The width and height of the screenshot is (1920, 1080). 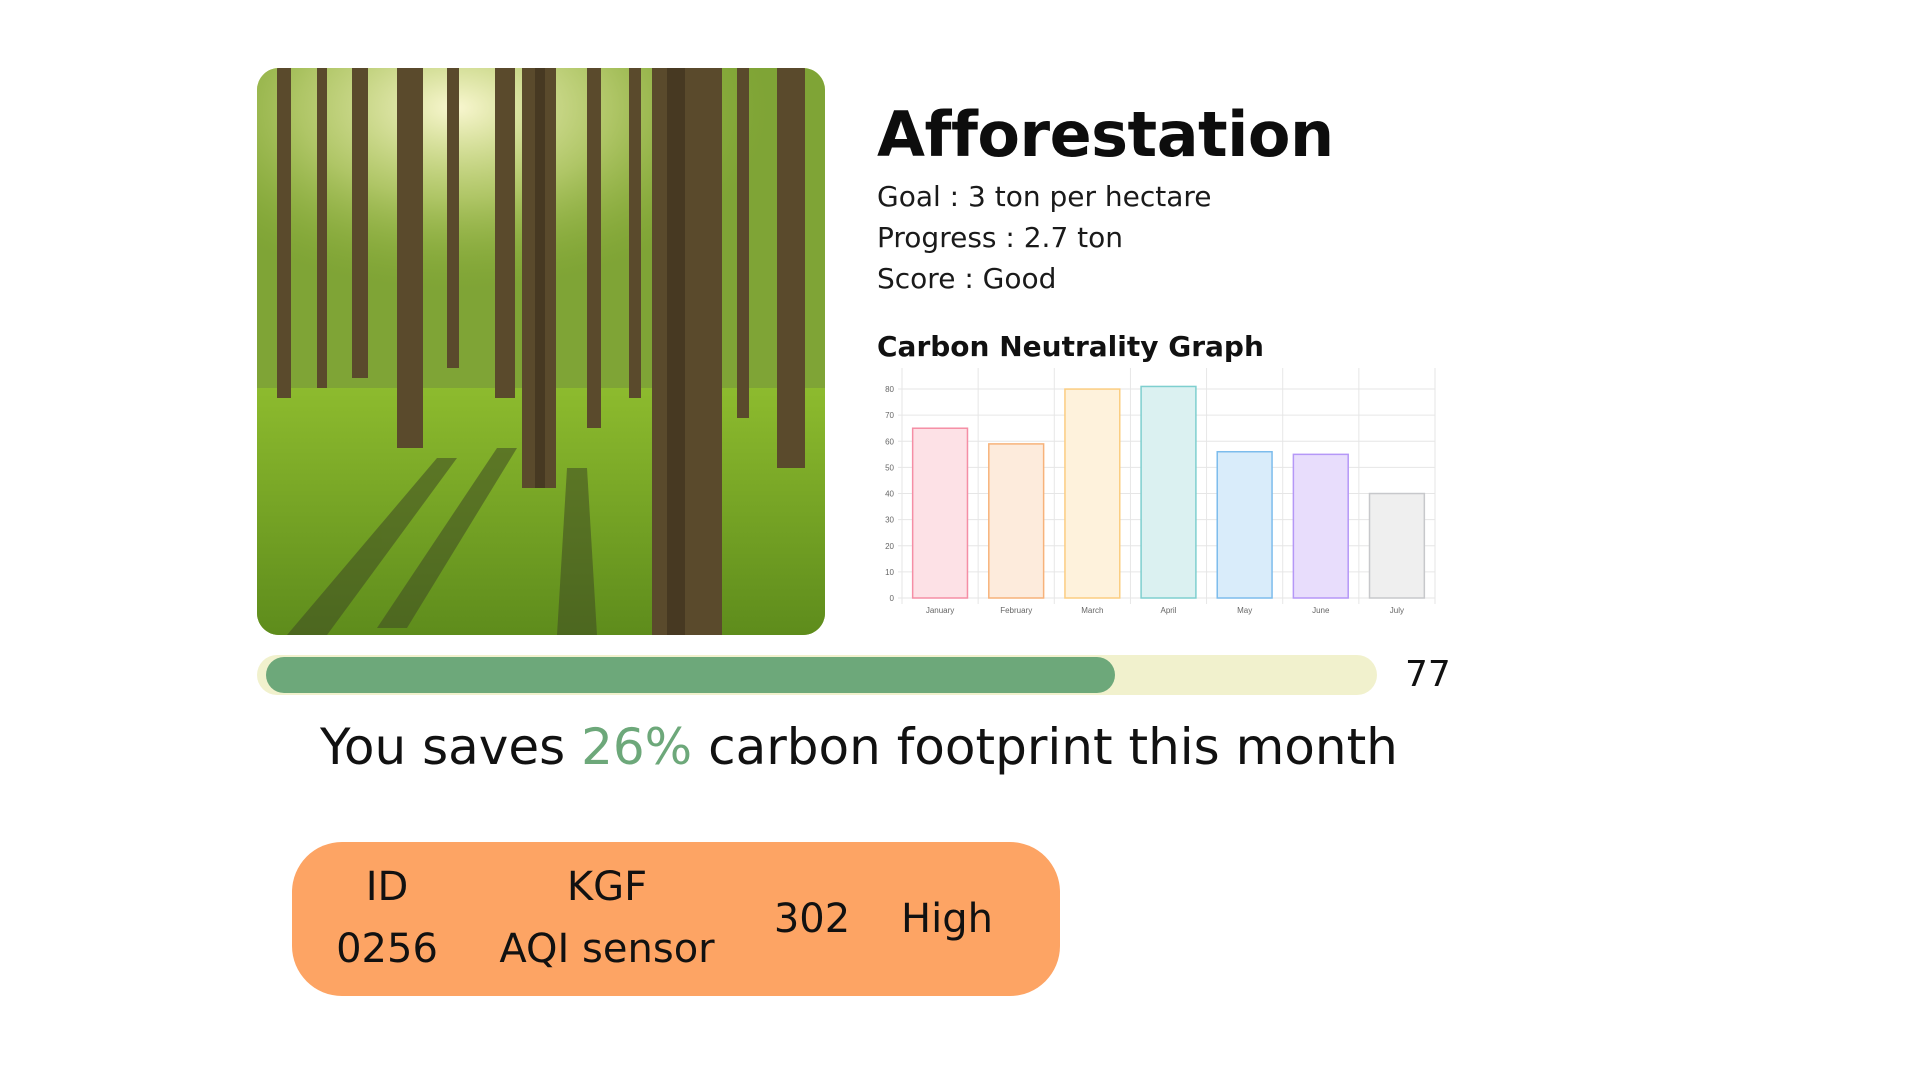 I want to click on bar-july, so click(x=1397, y=545).